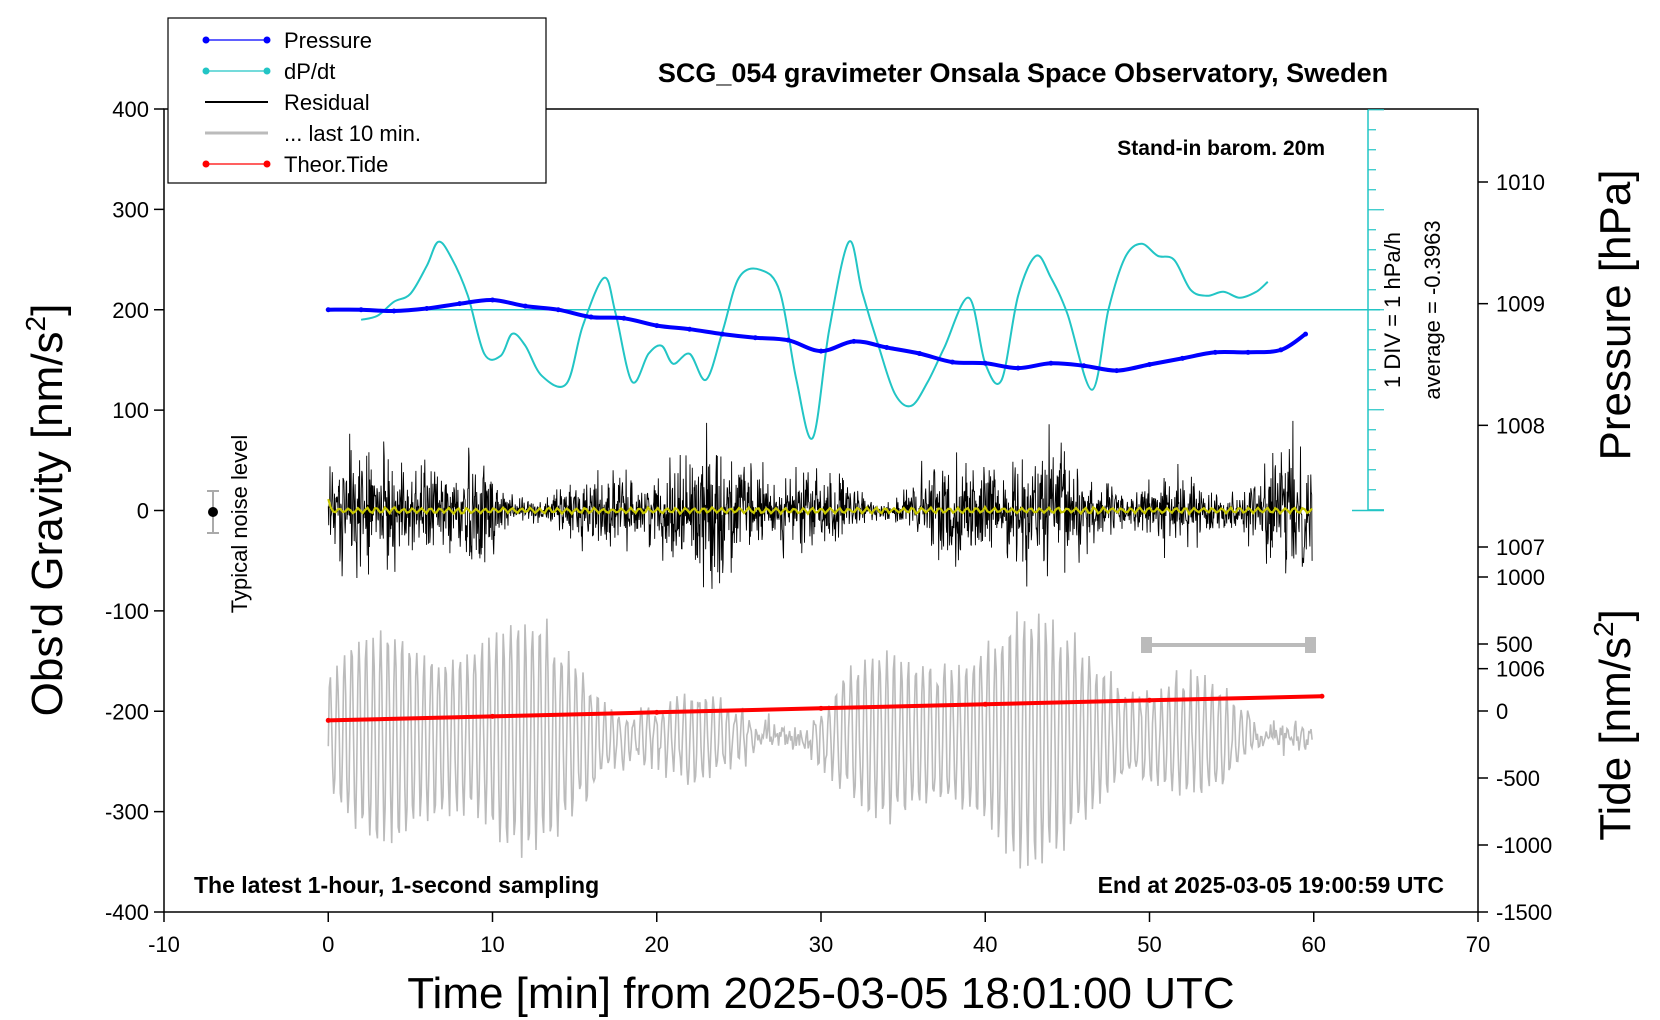  I want to click on noise-level-label: Typical noise level, so click(239, 524).